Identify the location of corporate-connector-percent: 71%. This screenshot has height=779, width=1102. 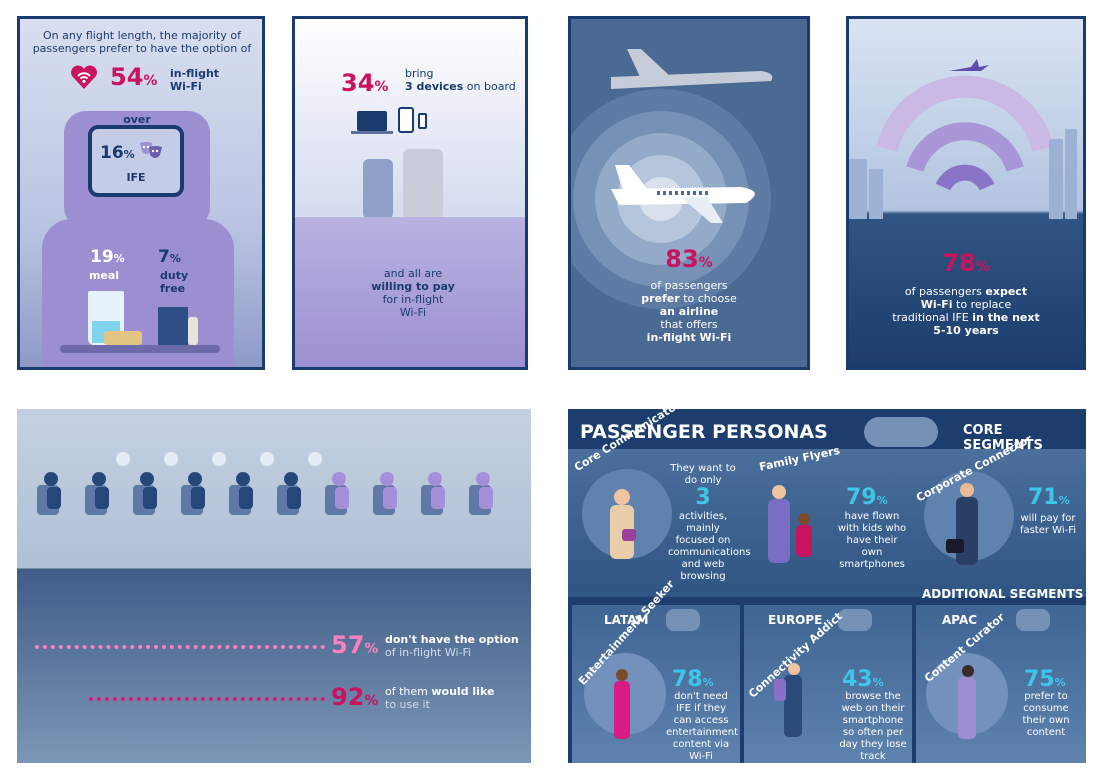
(1049, 497).